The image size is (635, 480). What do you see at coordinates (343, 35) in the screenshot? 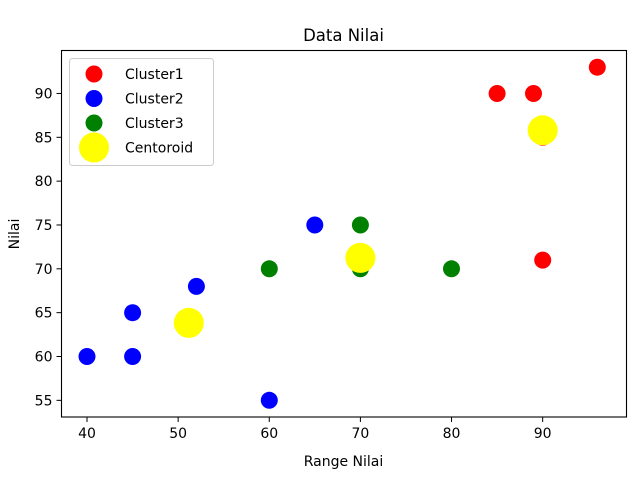
I see `chart-title: Data Nilai` at bounding box center [343, 35].